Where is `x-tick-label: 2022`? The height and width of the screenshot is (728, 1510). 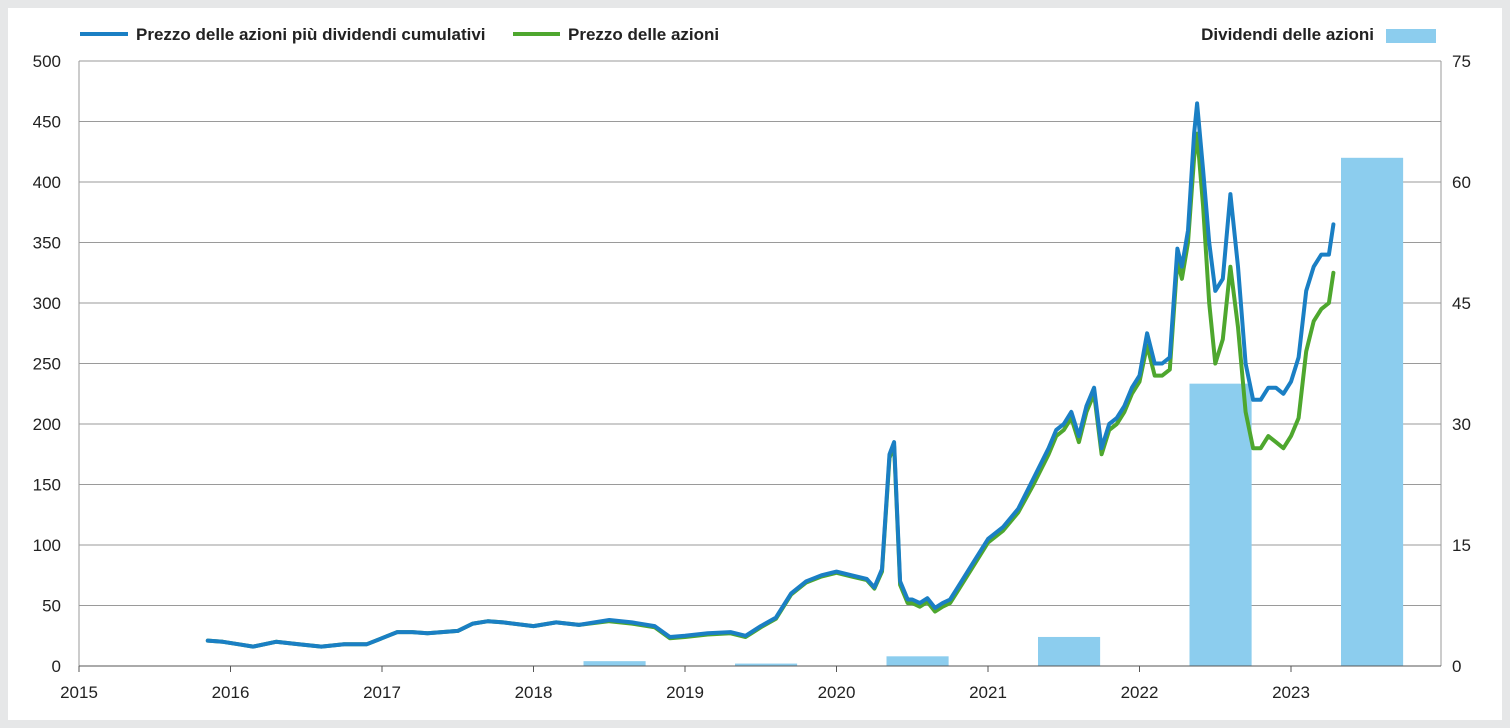 x-tick-label: 2022 is located at coordinates (1140, 692).